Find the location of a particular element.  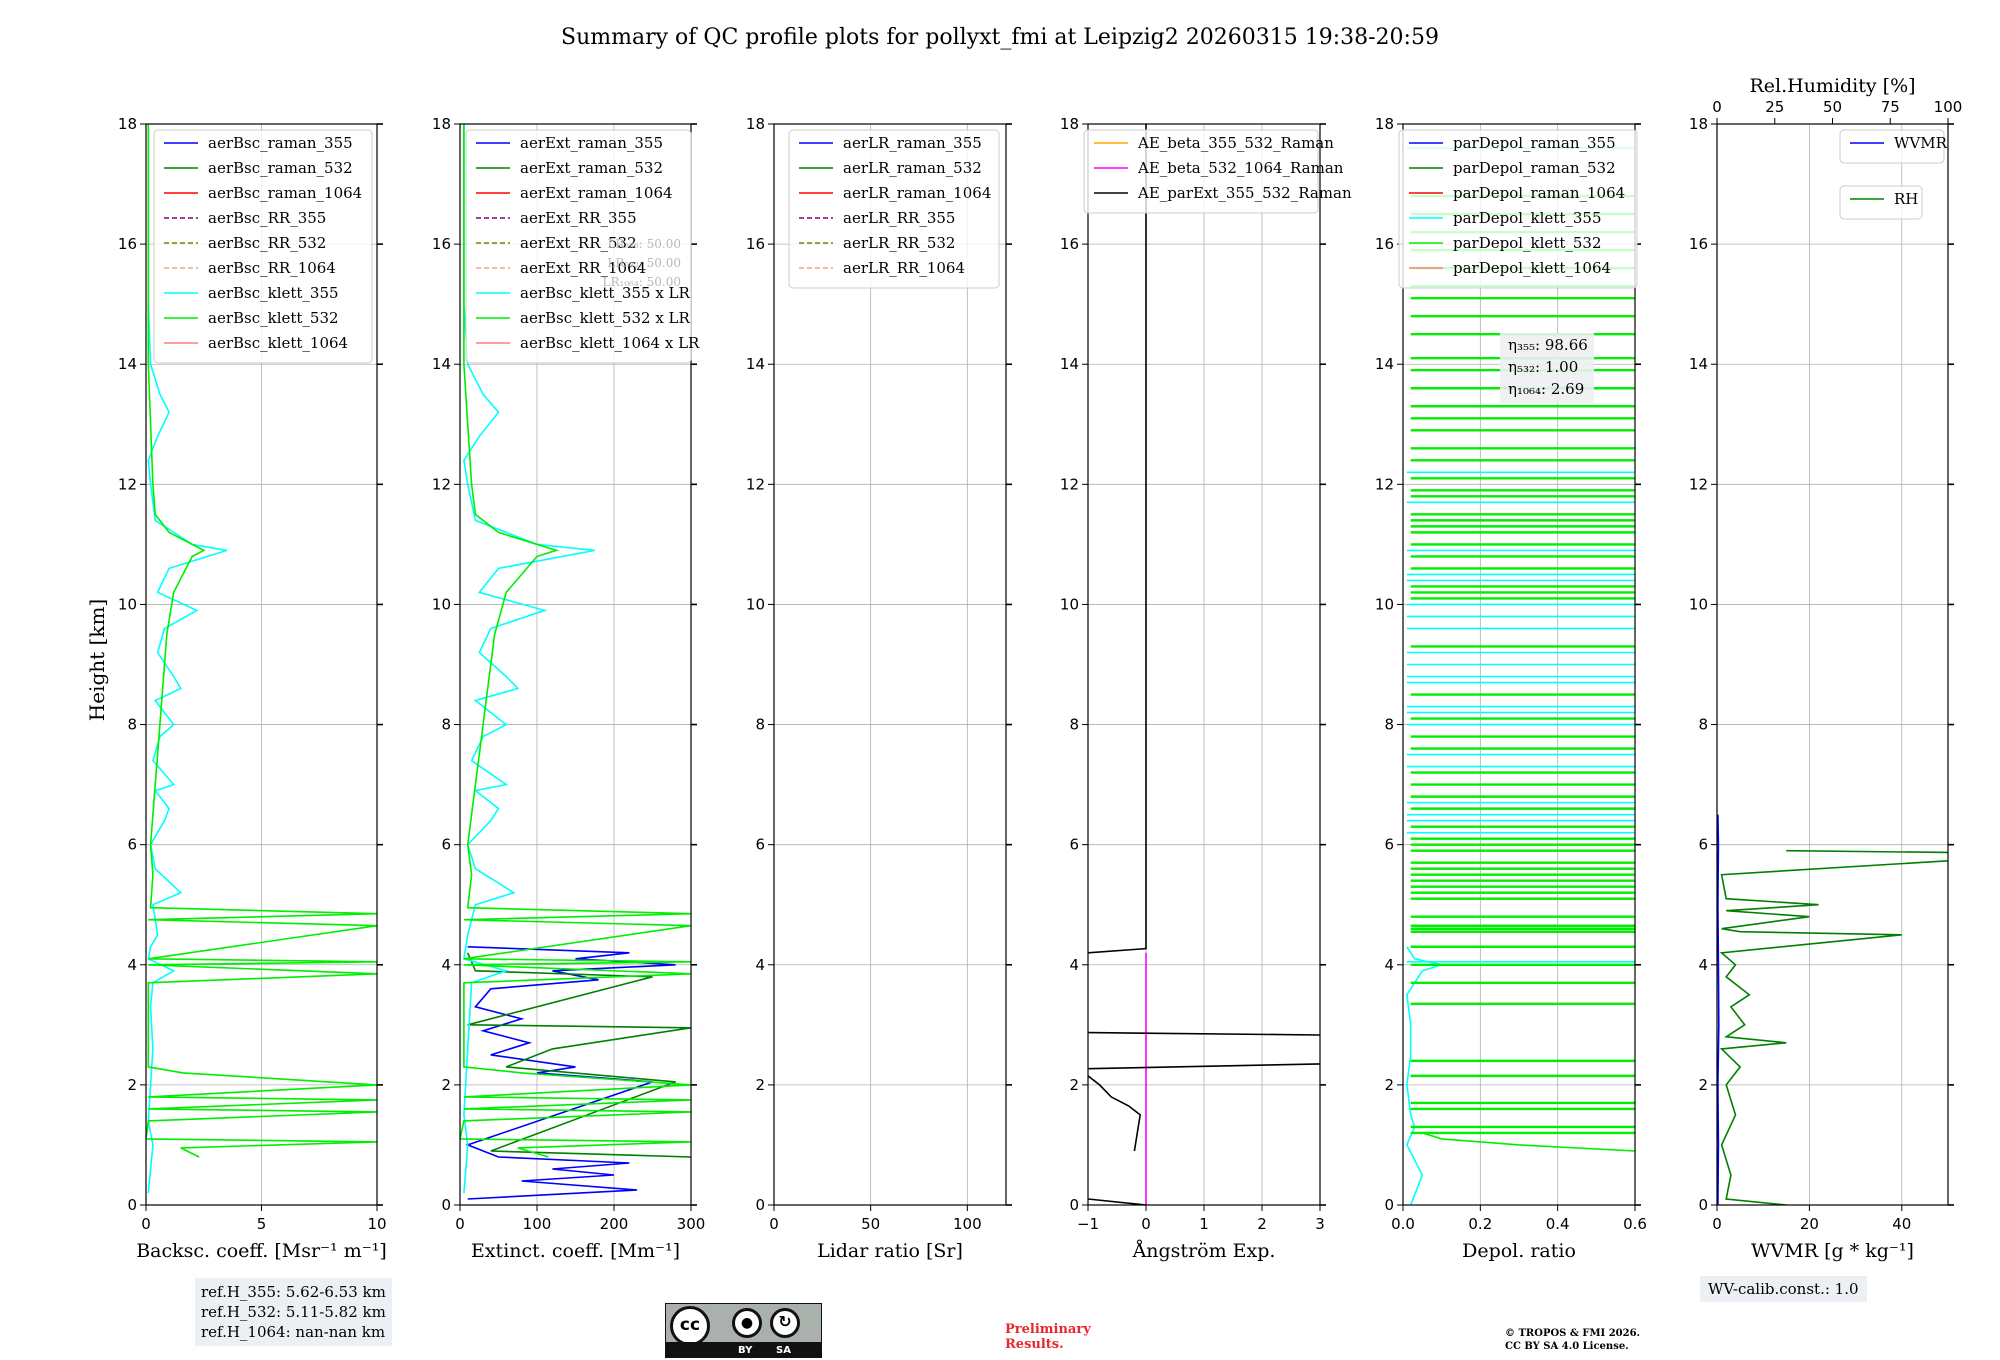

x2-tick-label: 0 is located at coordinates (1717, 107).